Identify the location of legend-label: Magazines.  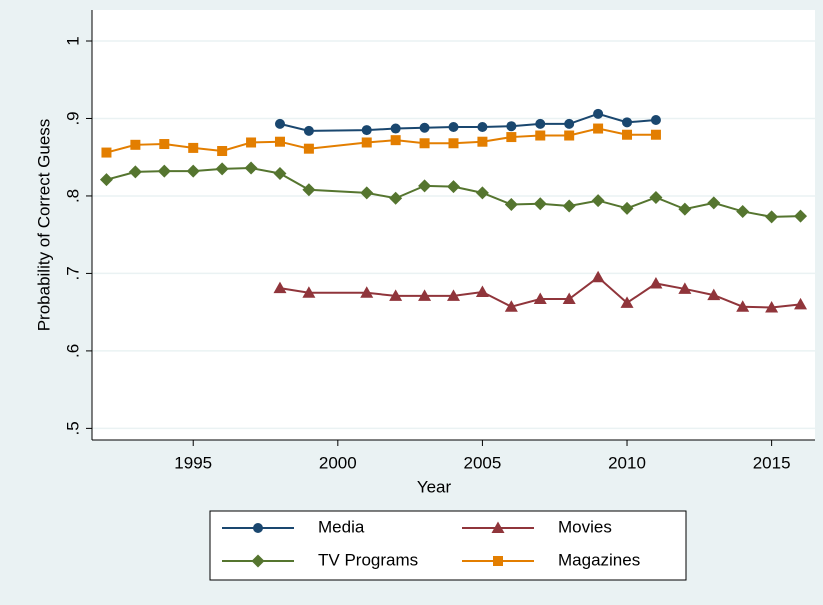
(599, 559).